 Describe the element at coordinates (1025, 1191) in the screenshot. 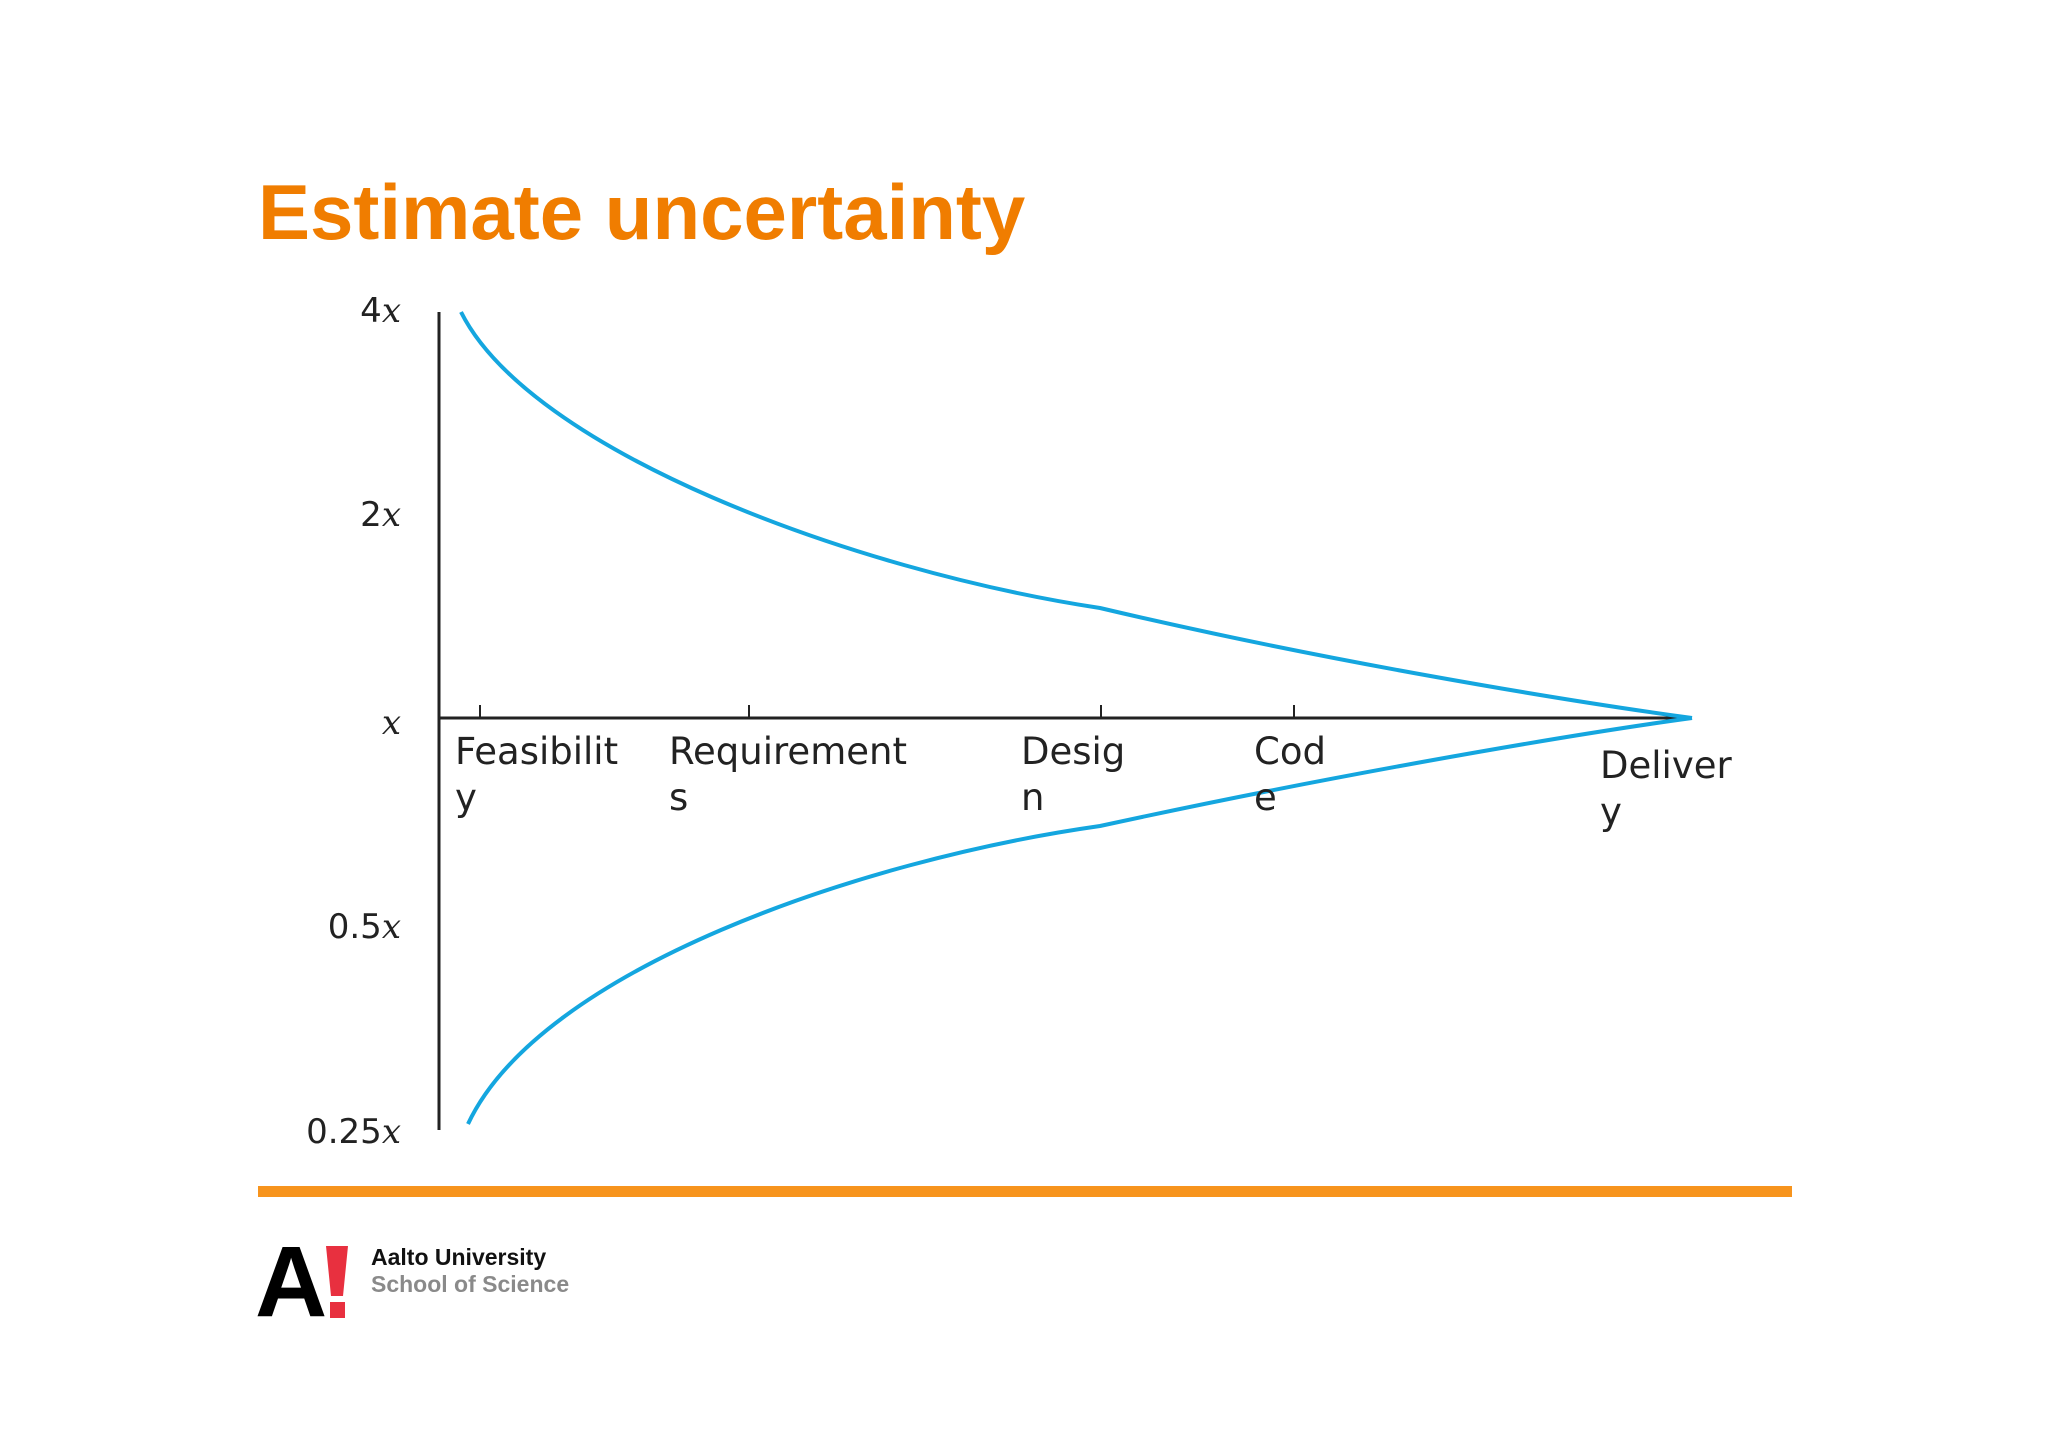

I see `footer-divider` at that location.